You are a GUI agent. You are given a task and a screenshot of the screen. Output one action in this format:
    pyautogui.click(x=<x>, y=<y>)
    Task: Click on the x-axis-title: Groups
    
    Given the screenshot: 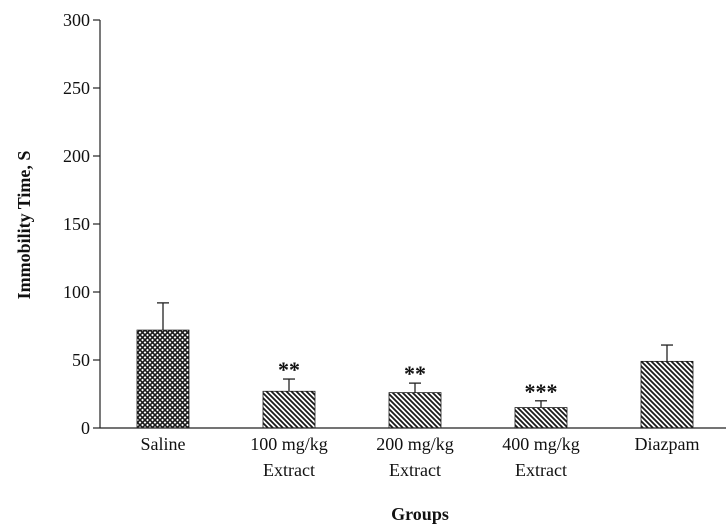 What is the action you would take?
    pyautogui.click(x=420, y=514)
    